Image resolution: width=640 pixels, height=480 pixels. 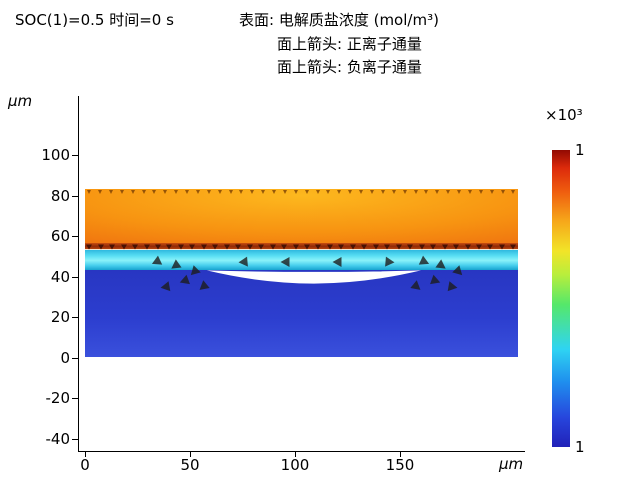 I want to click on region-separator, so click(x=301, y=260).